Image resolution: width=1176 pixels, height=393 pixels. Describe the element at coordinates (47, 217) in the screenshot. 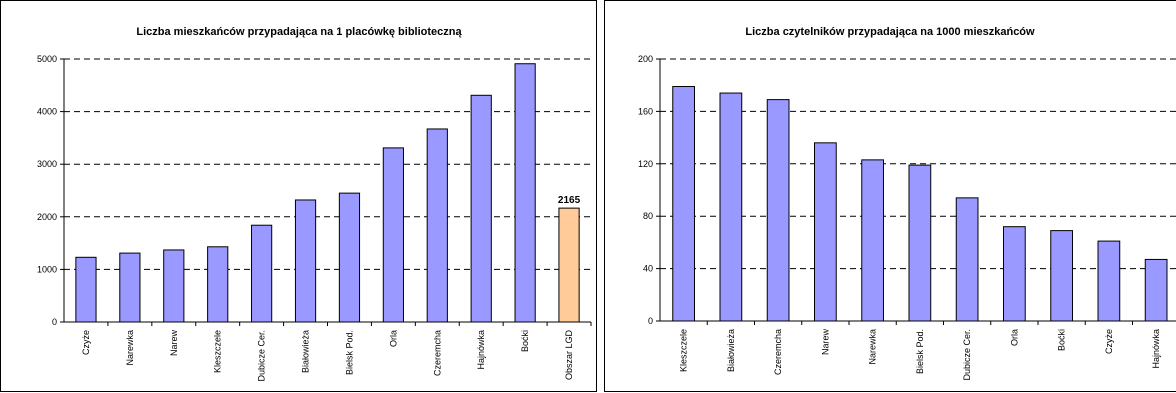

I see `y-tick-label: 2000` at that location.